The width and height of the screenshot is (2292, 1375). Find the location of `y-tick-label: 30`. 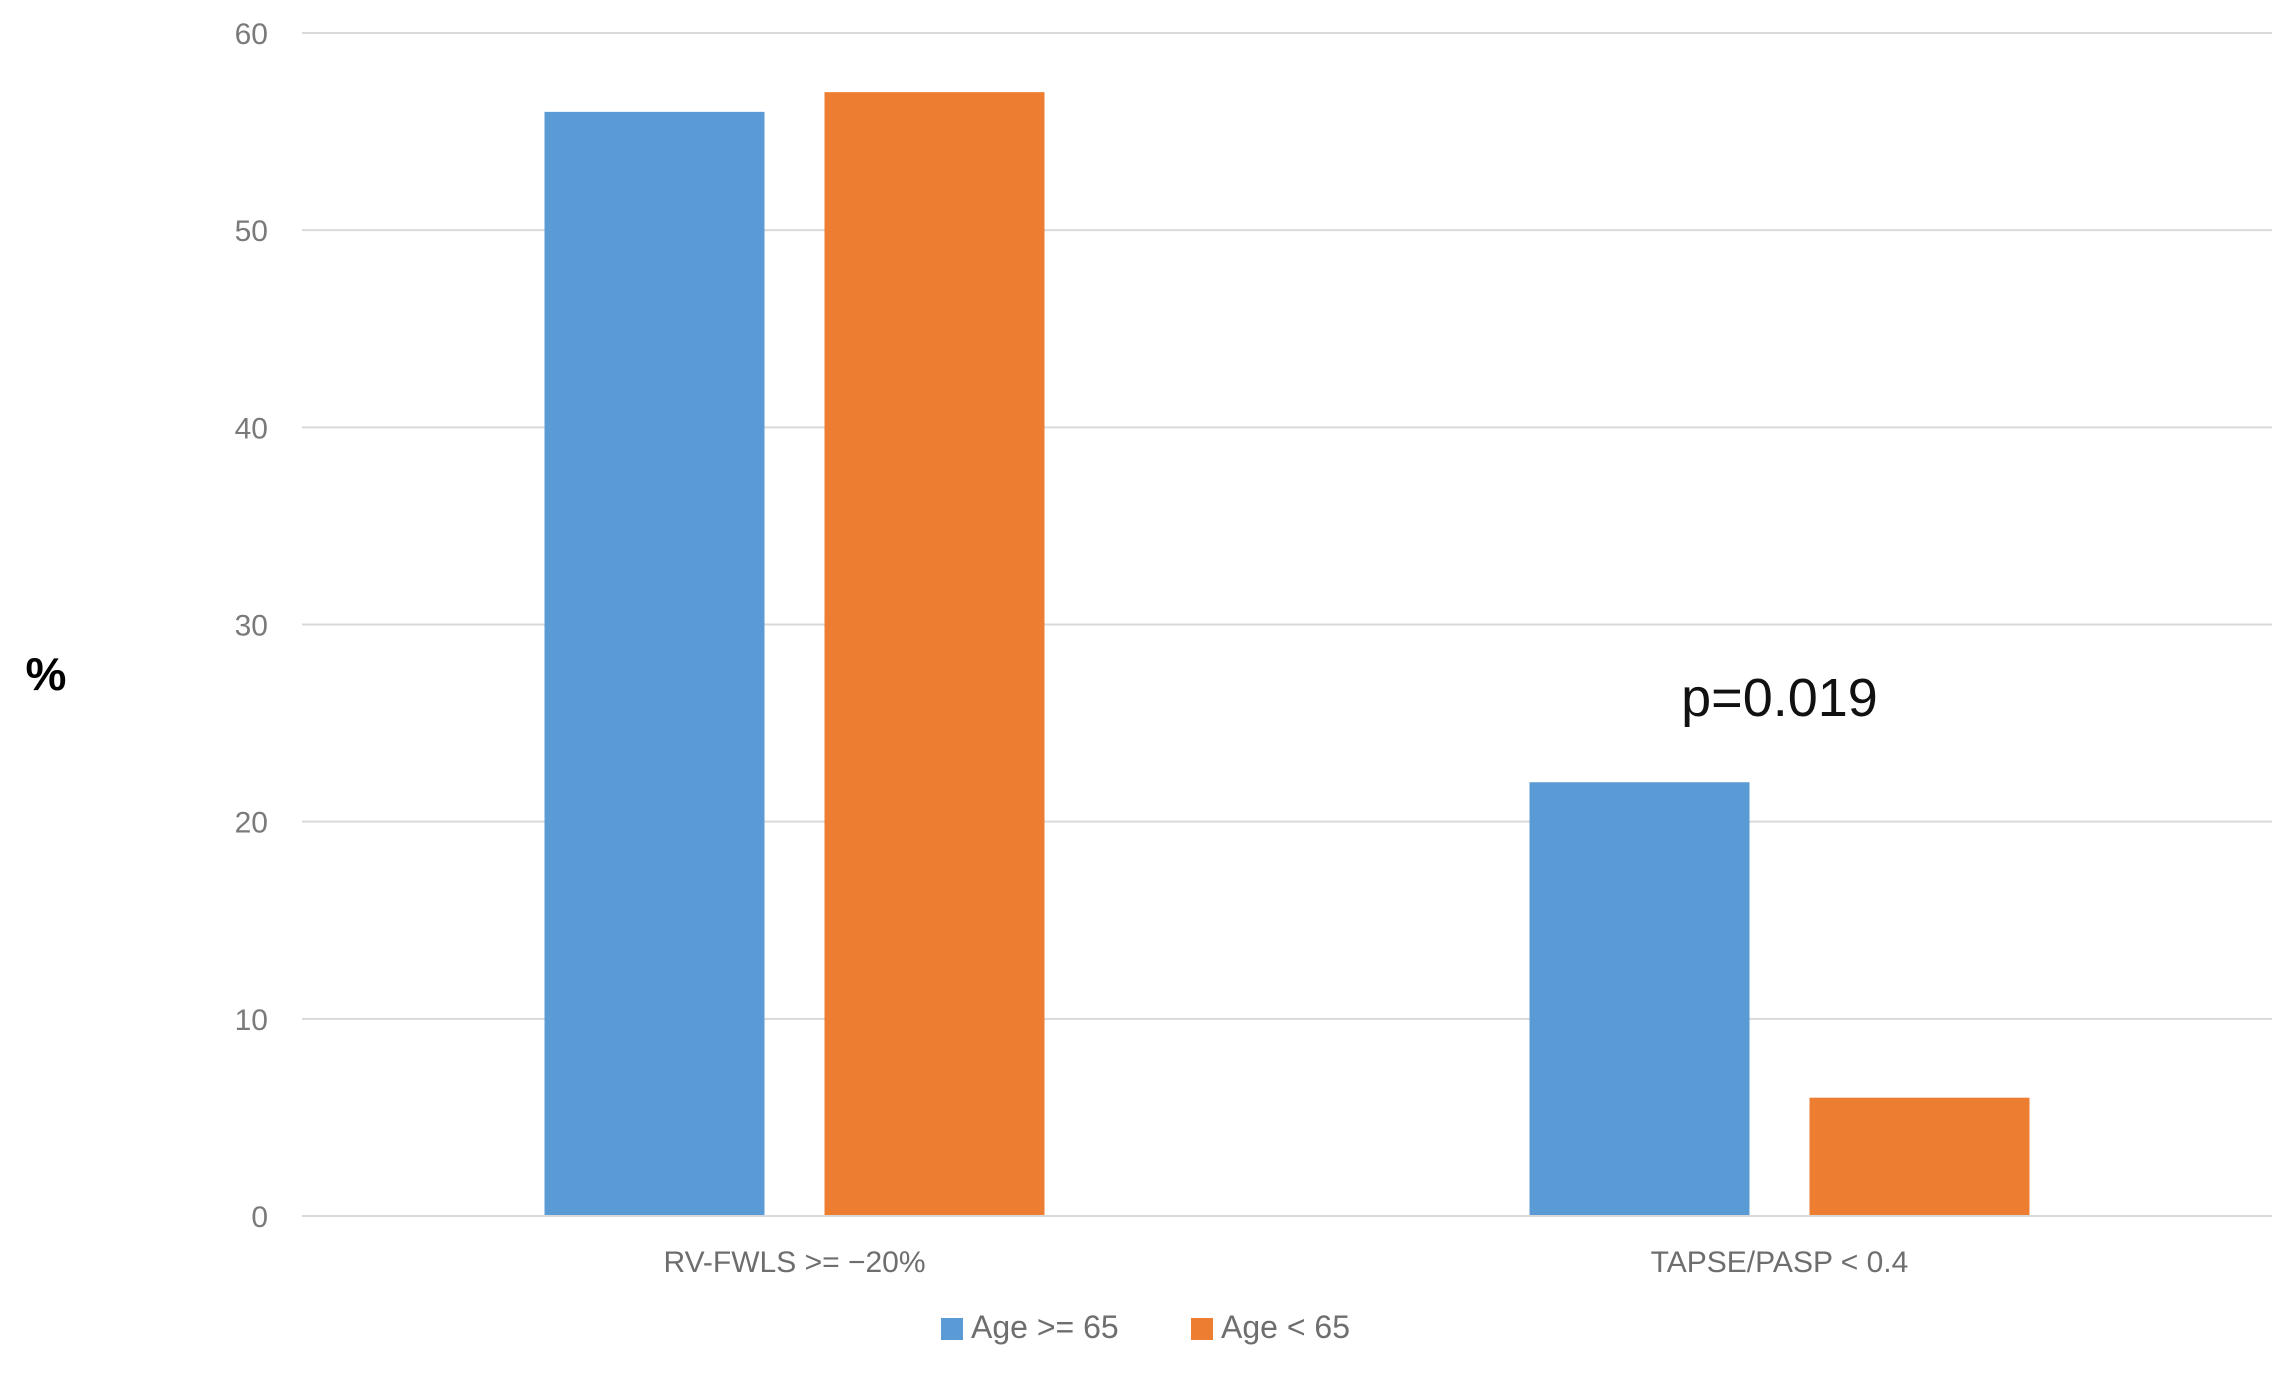

y-tick-label: 30 is located at coordinates (251, 626).